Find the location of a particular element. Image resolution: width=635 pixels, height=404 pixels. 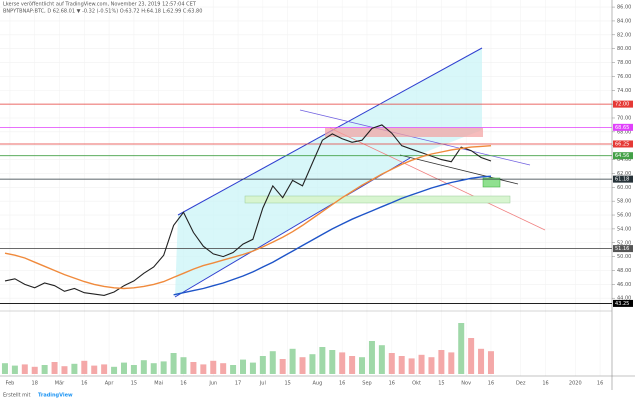

y-tick-label: 84.00 is located at coordinates (624, 21).